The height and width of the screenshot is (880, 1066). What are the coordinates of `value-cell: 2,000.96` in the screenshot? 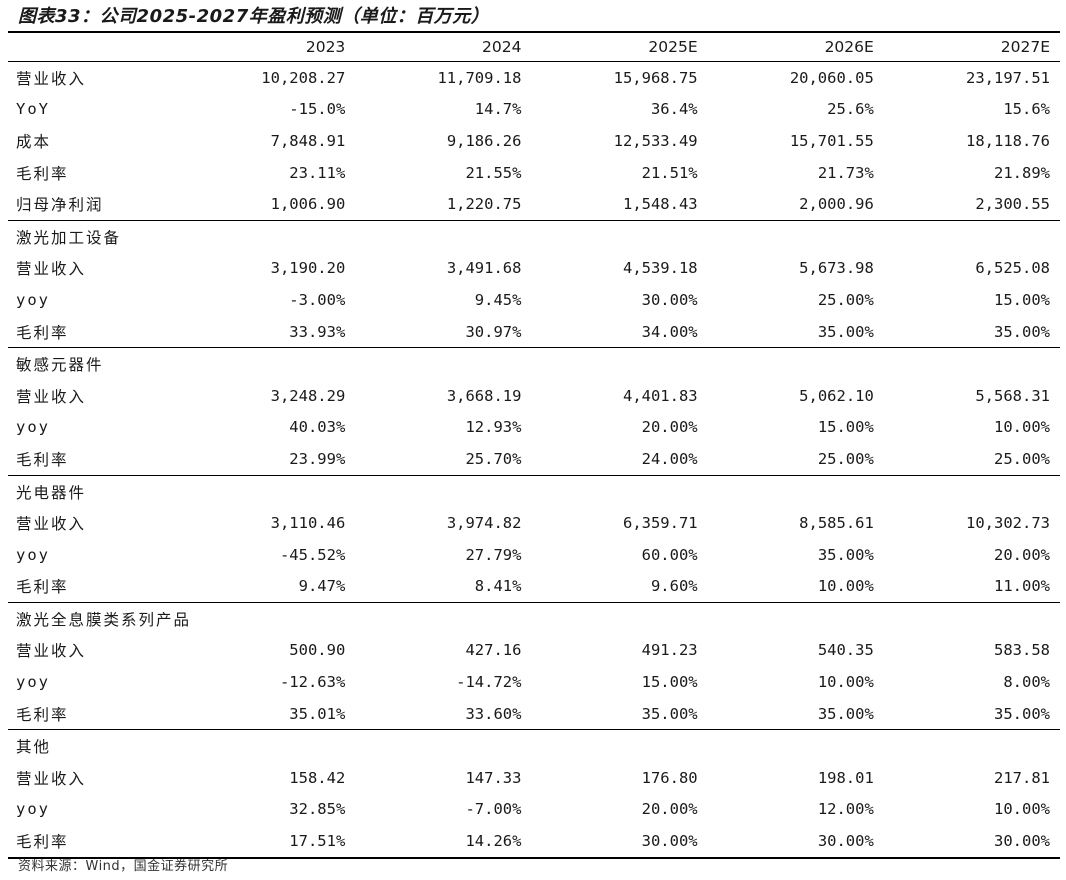 It's located at (836, 204).